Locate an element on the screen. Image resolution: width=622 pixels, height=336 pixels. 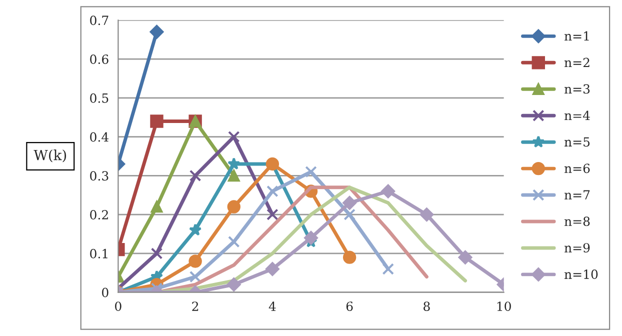
x-tick-label: 6 is located at coordinates (349, 307).